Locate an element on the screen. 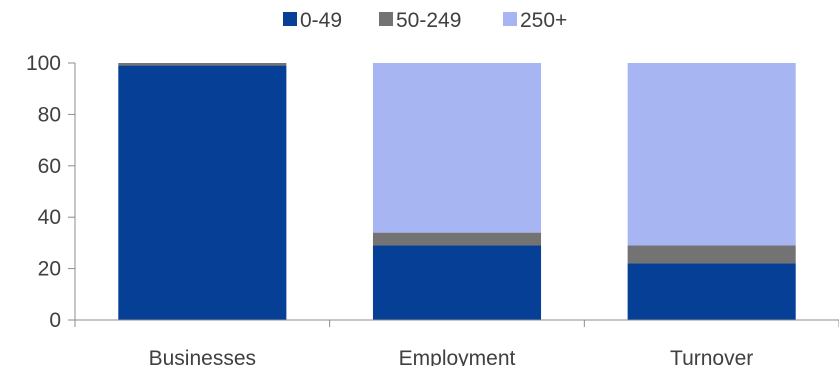  y-tick-label: 80 is located at coordinates (49, 114).